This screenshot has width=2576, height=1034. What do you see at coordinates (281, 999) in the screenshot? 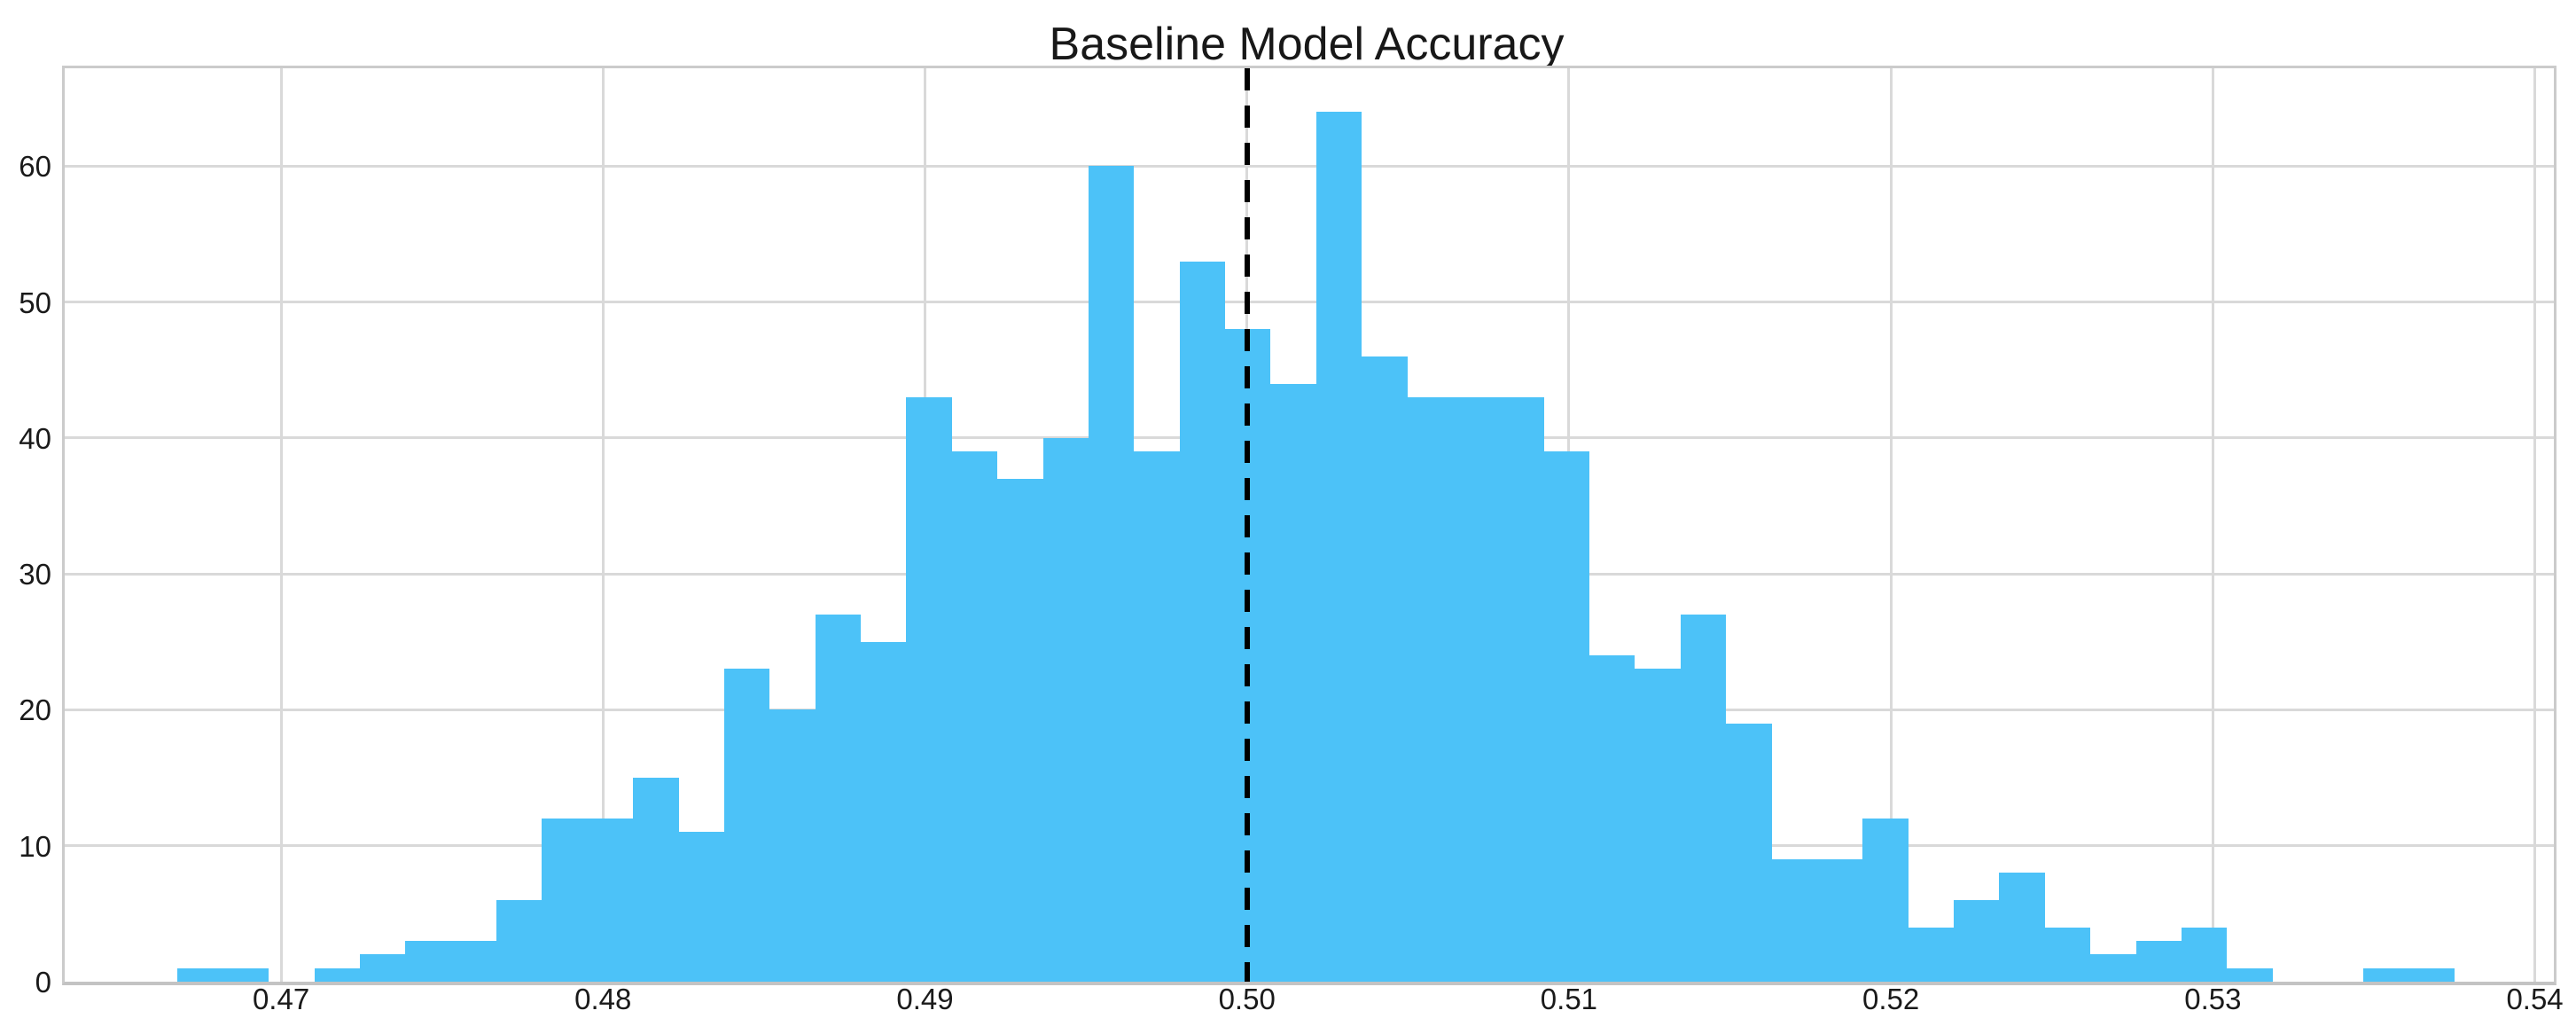
I see `x-tick-label-0.47: 0.47` at bounding box center [281, 999].